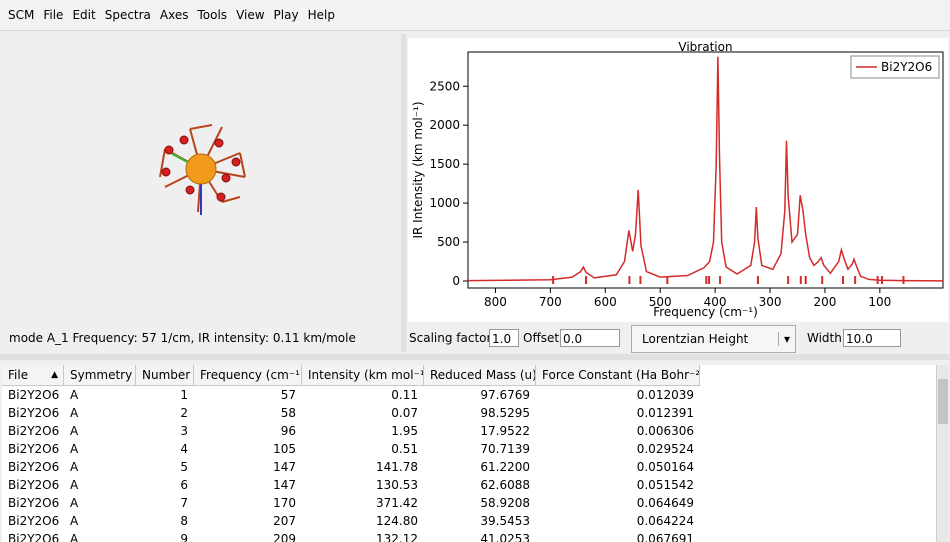  What do you see at coordinates (872, 338) in the screenshot?
I see `width-input: 10.0` at bounding box center [872, 338].